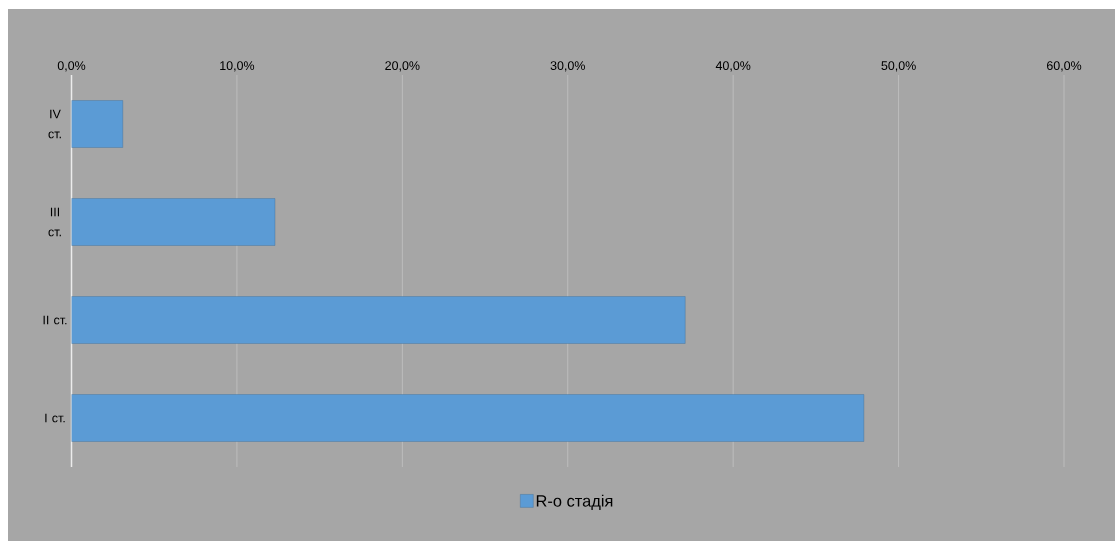  What do you see at coordinates (1064, 66) in the screenshot?
I see `x-tick-label: 60,0%` at bounding box center [1064, 66].